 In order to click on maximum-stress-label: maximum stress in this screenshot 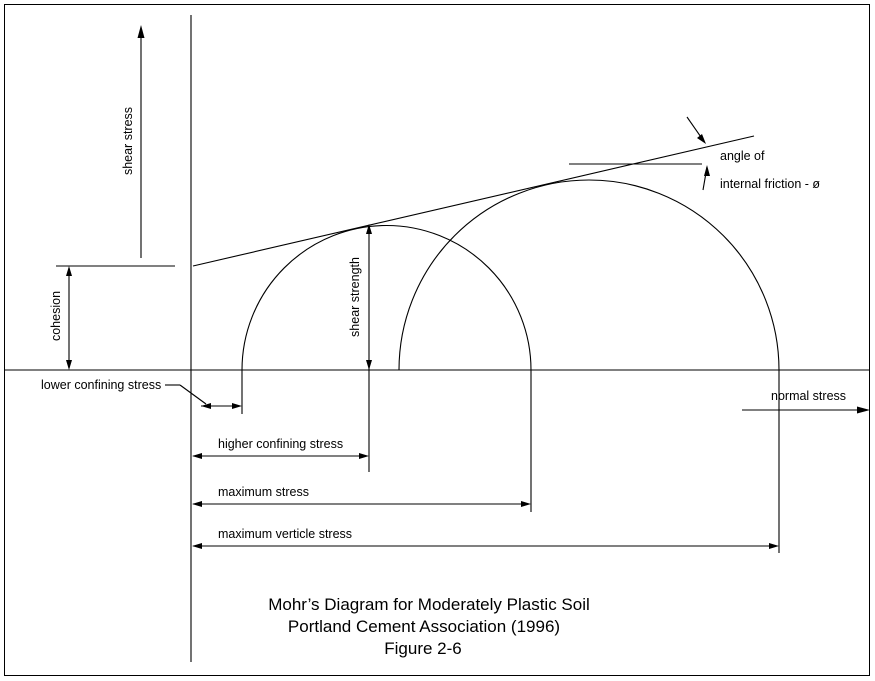, I will do `click(263, 492)`.